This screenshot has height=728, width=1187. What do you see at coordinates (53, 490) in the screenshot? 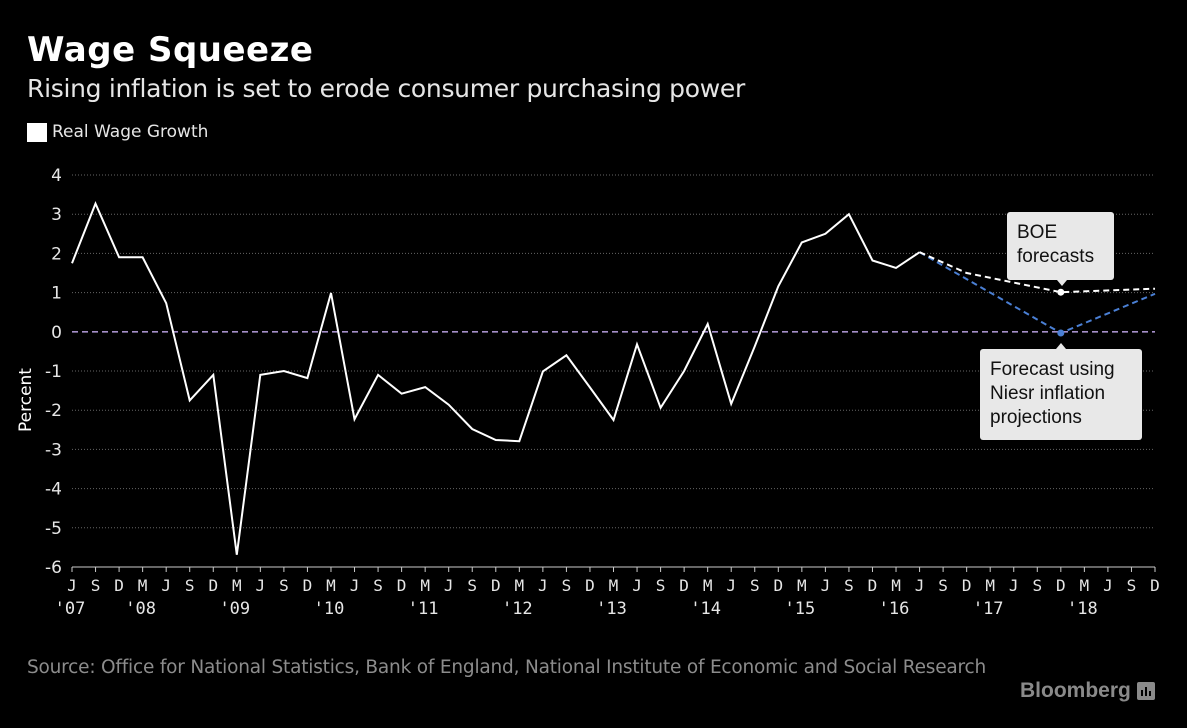
I see `y-tick-label: -4` at bounding box center [53, 490].